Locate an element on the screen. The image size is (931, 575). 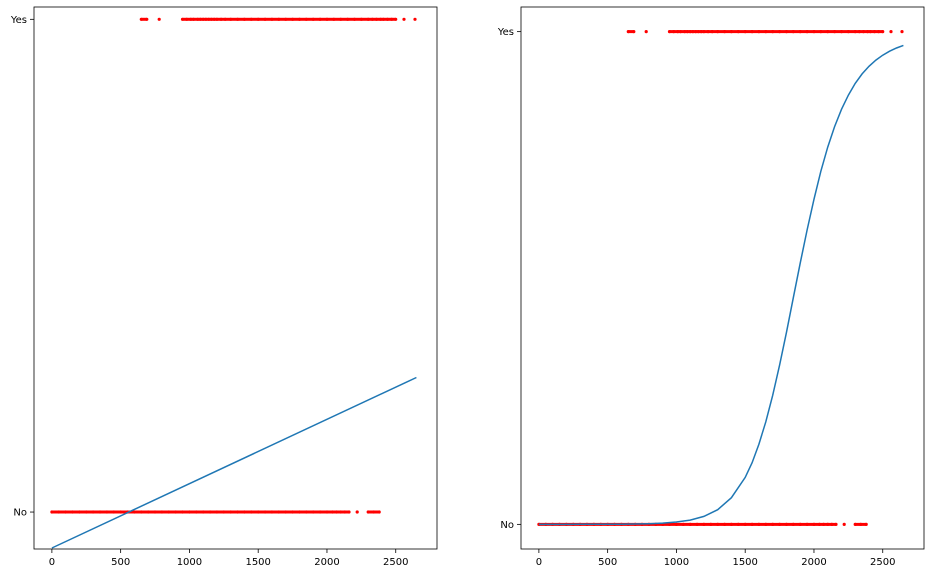
y-tick-label: Yes is located at coordinates (505, 32).